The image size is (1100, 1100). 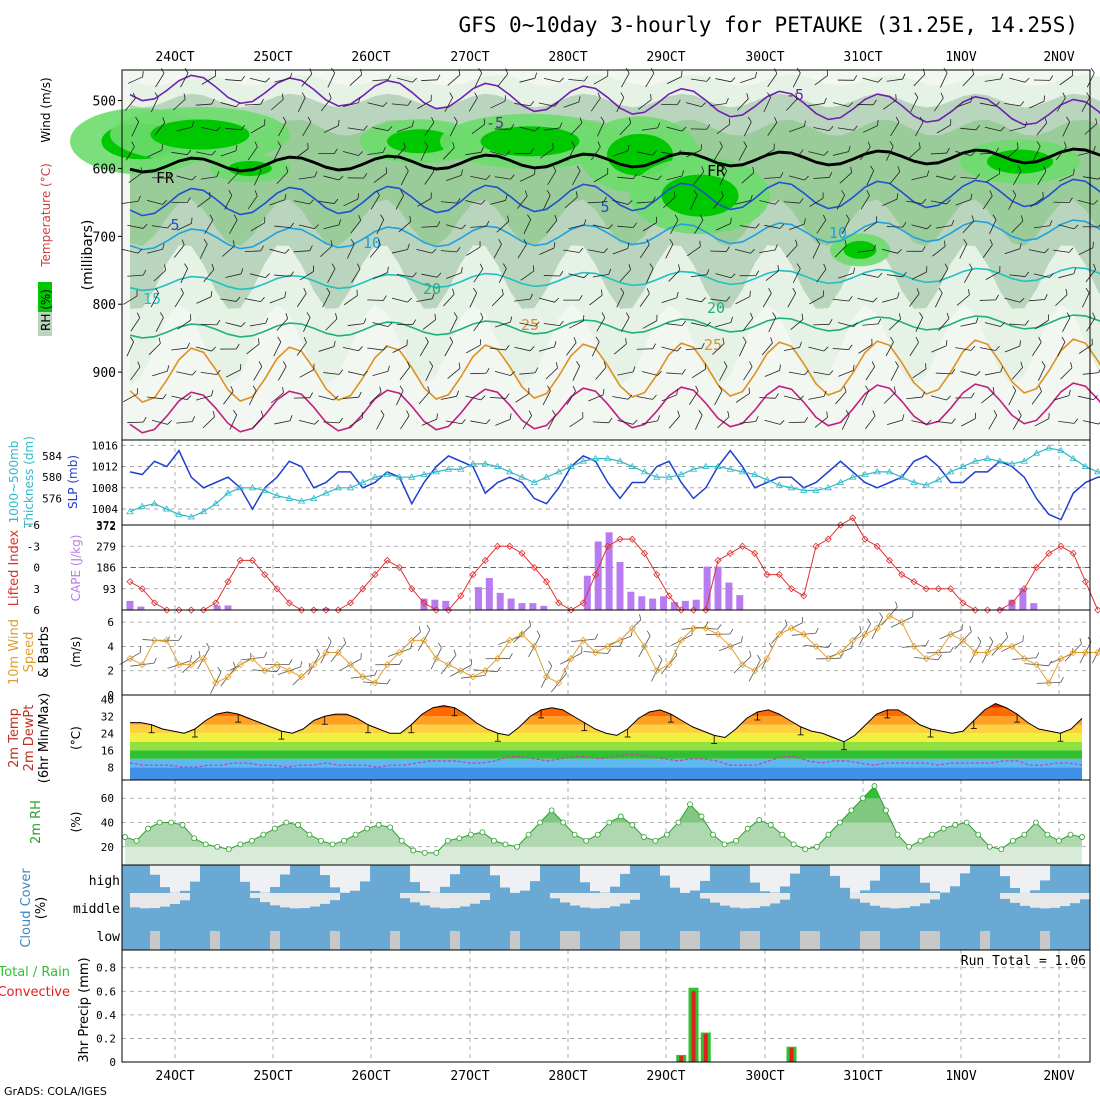 What do you see at coordinates (871, 792) in the screenshot?
I see `rh-fill-band` at bounding box center [871, 792].